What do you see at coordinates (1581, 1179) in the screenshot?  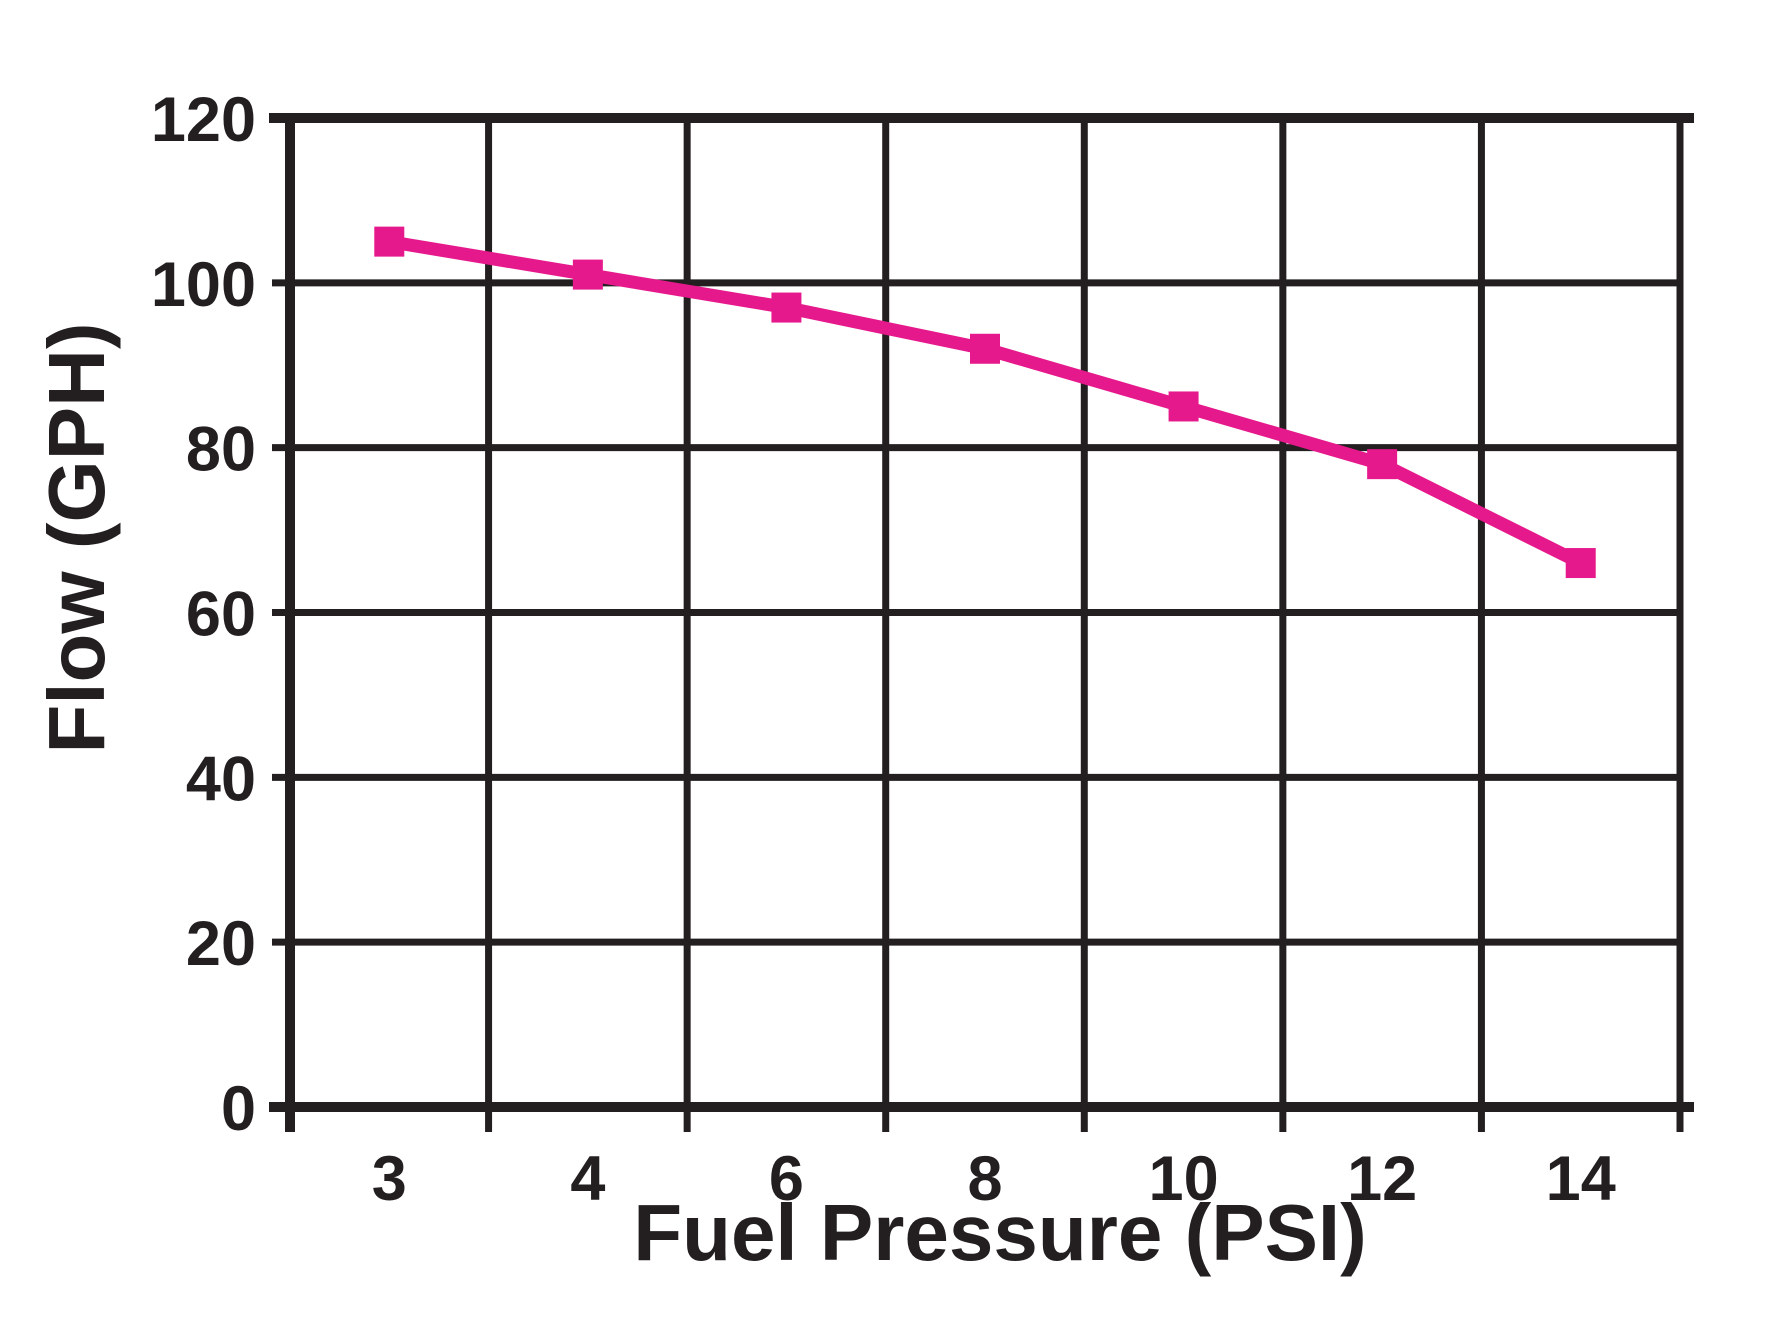 I see `x-tick-label: 14` at bounding box center [1581, 1179].